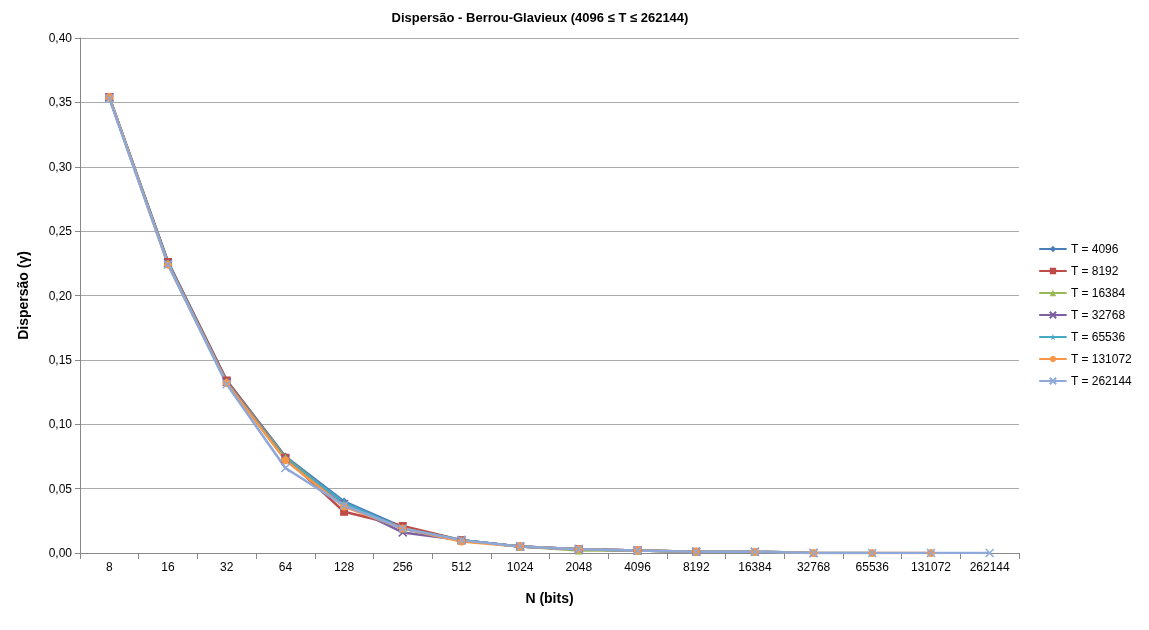  Describe the element at coordinates (755, 567) in the screenshot. I see `x-tick-label: 16384` at that location.